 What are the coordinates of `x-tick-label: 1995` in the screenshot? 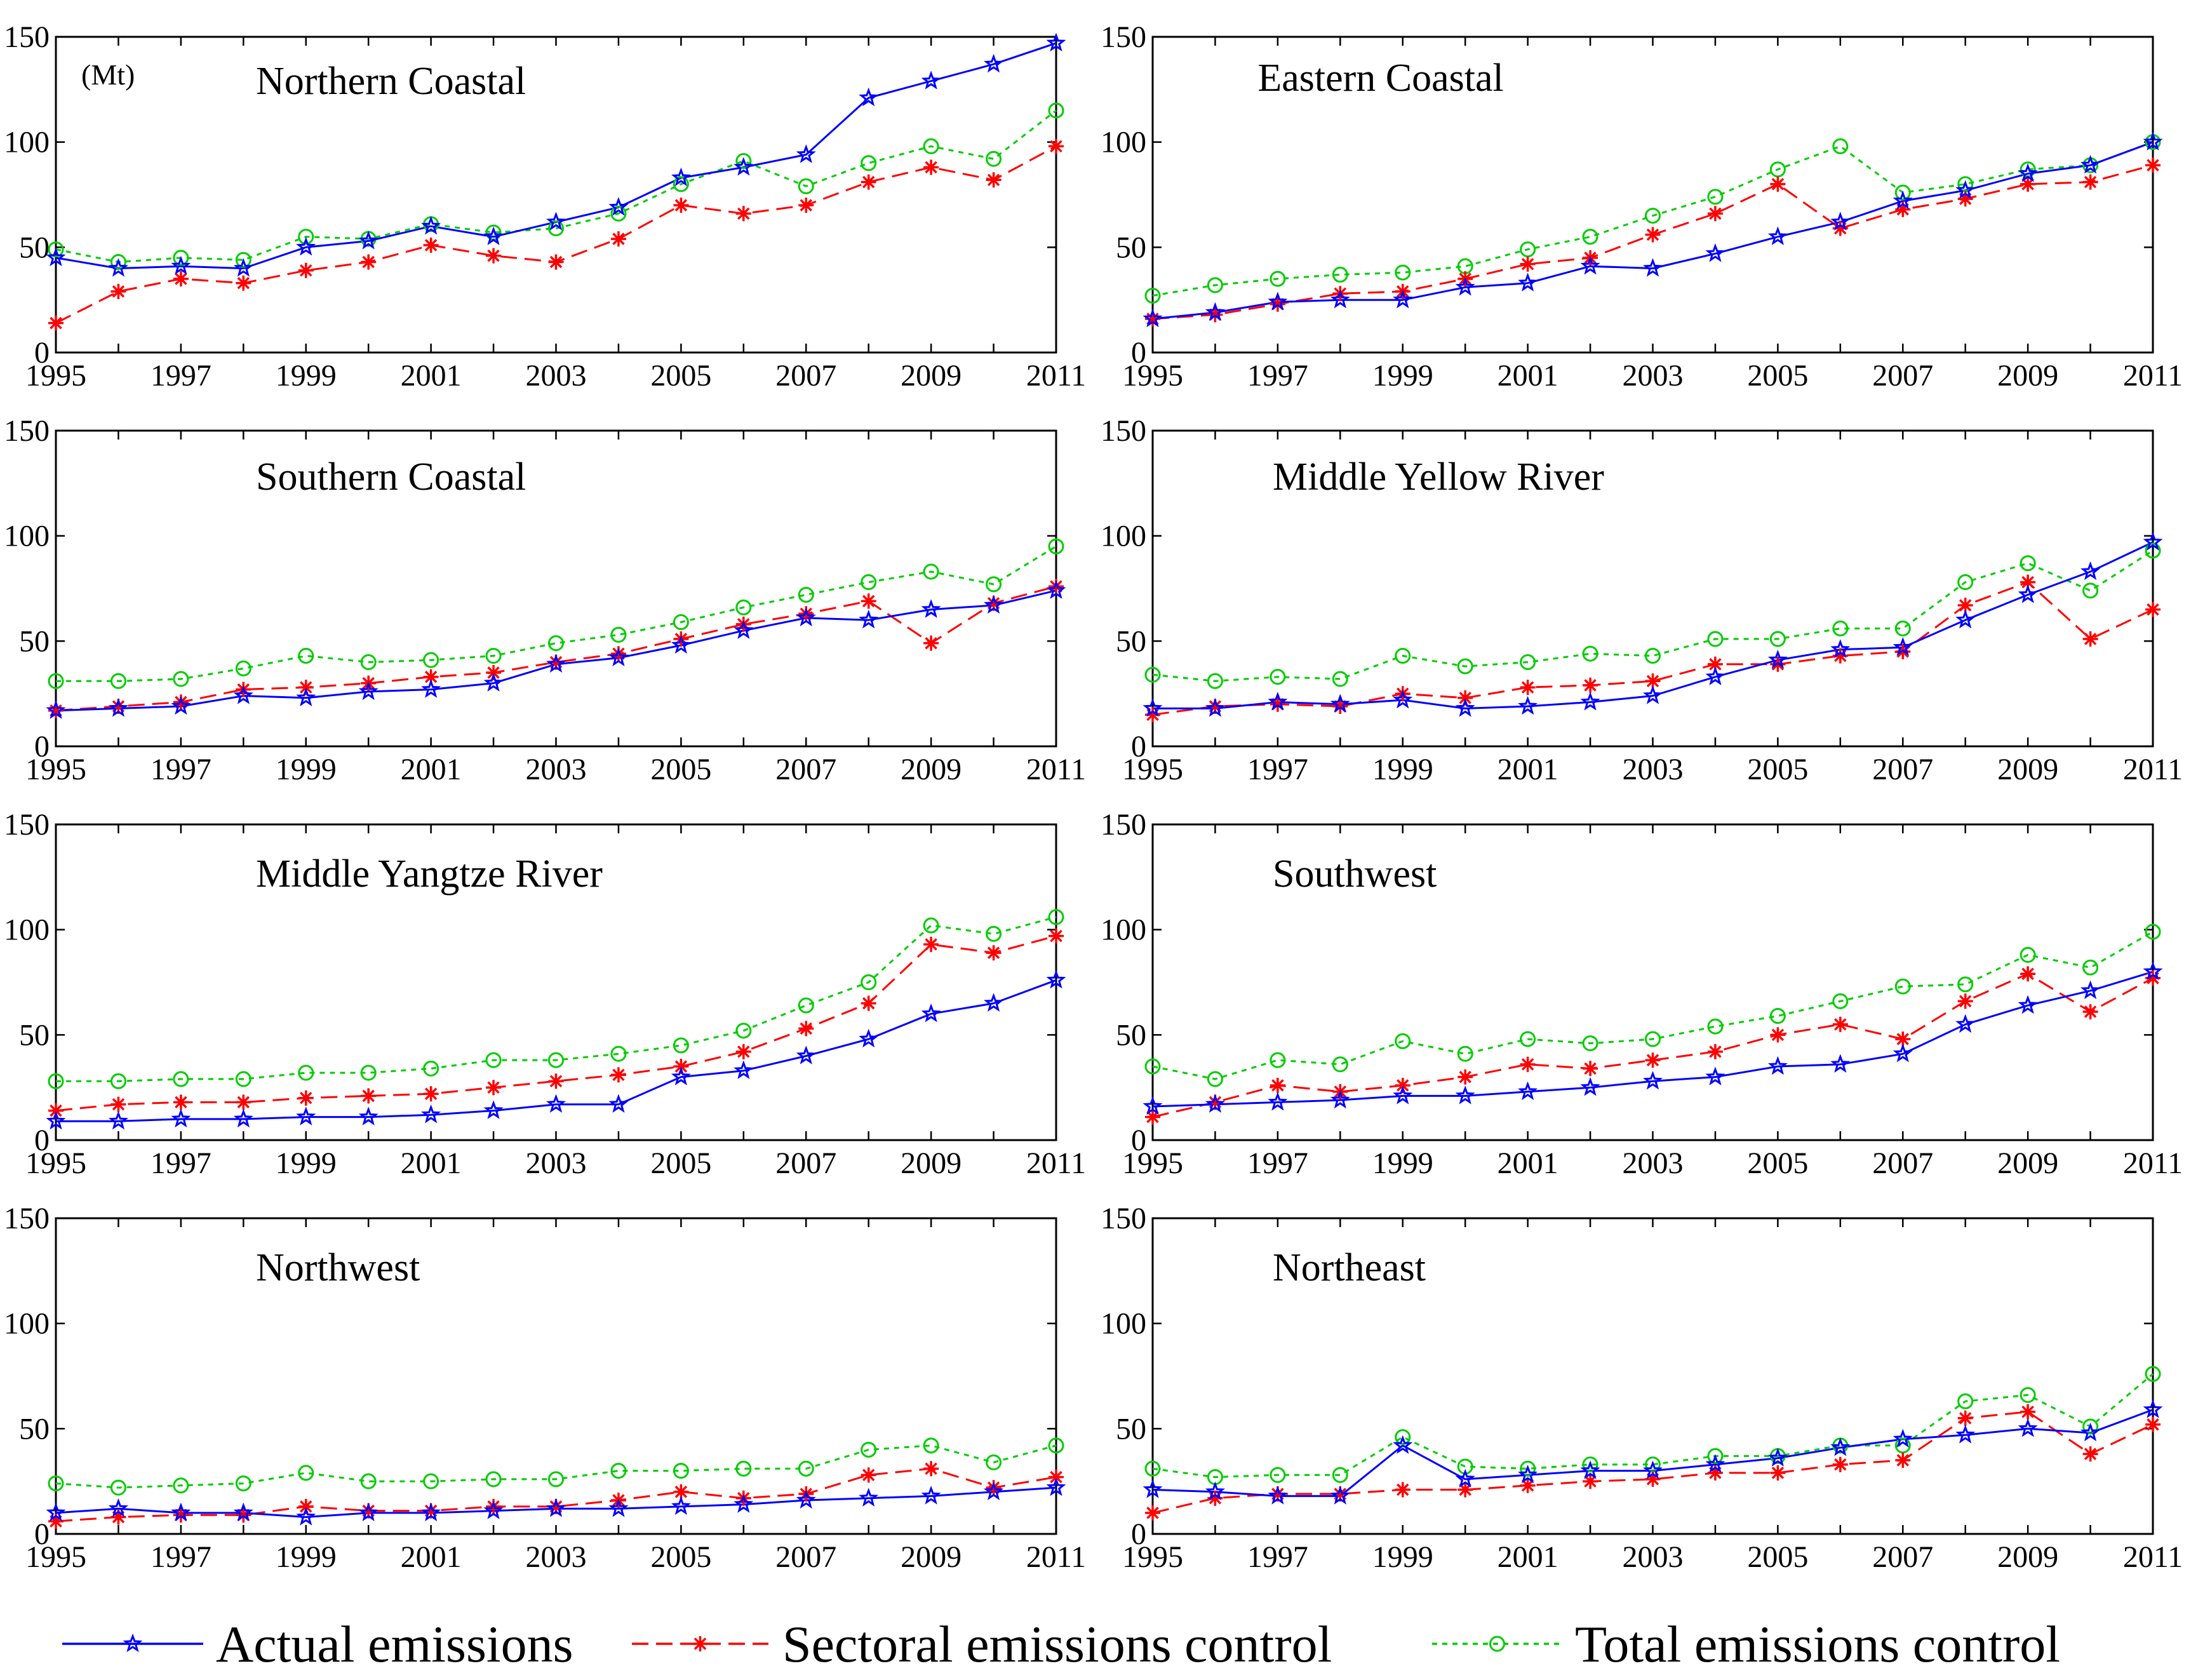 It's located at (1152, 1163).